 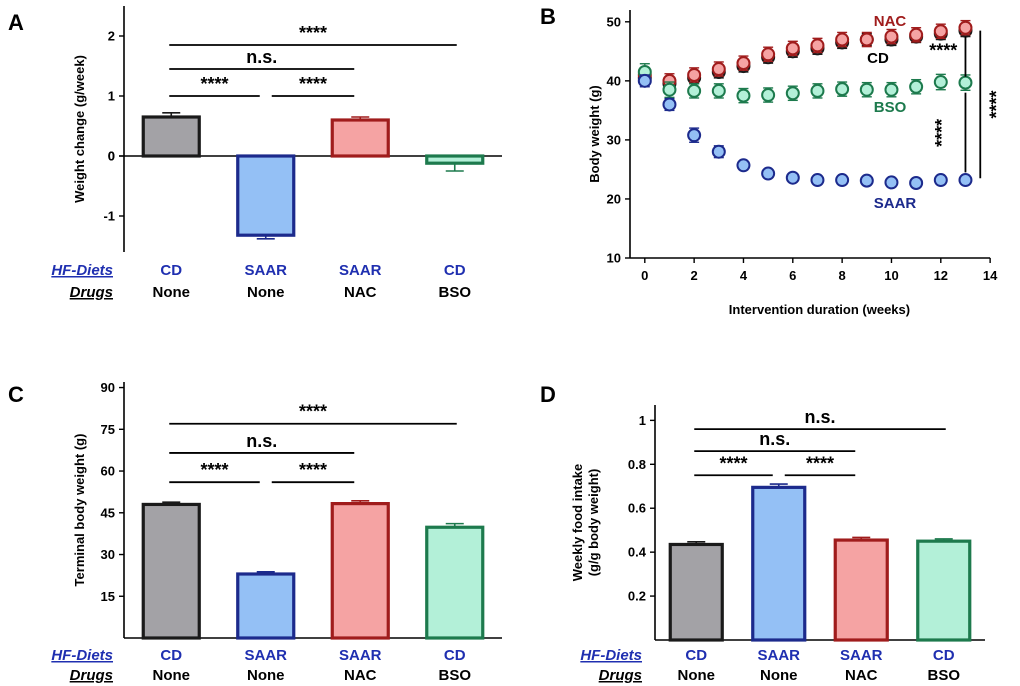 I want to click on x-tick-label: 10, so click(x=891, y=275).